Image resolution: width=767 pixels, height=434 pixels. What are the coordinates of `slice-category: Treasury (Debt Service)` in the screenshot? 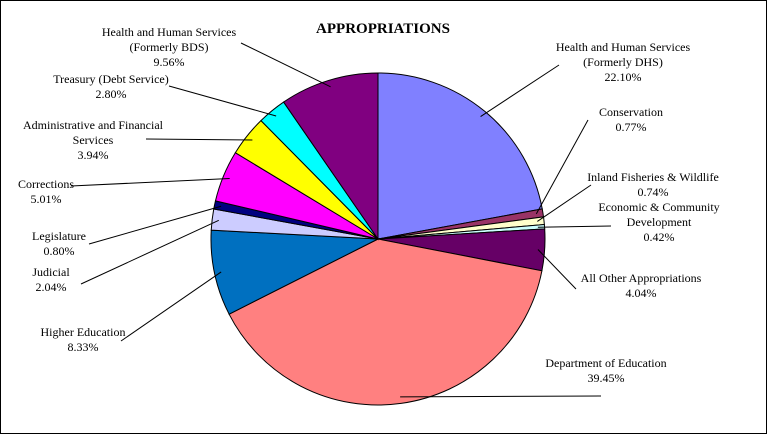 It's located at (111, 79).